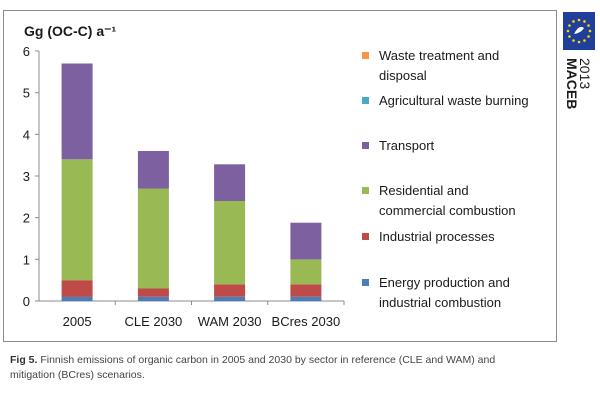  I want to click on y-tick-label: 3, so click(26, 176).